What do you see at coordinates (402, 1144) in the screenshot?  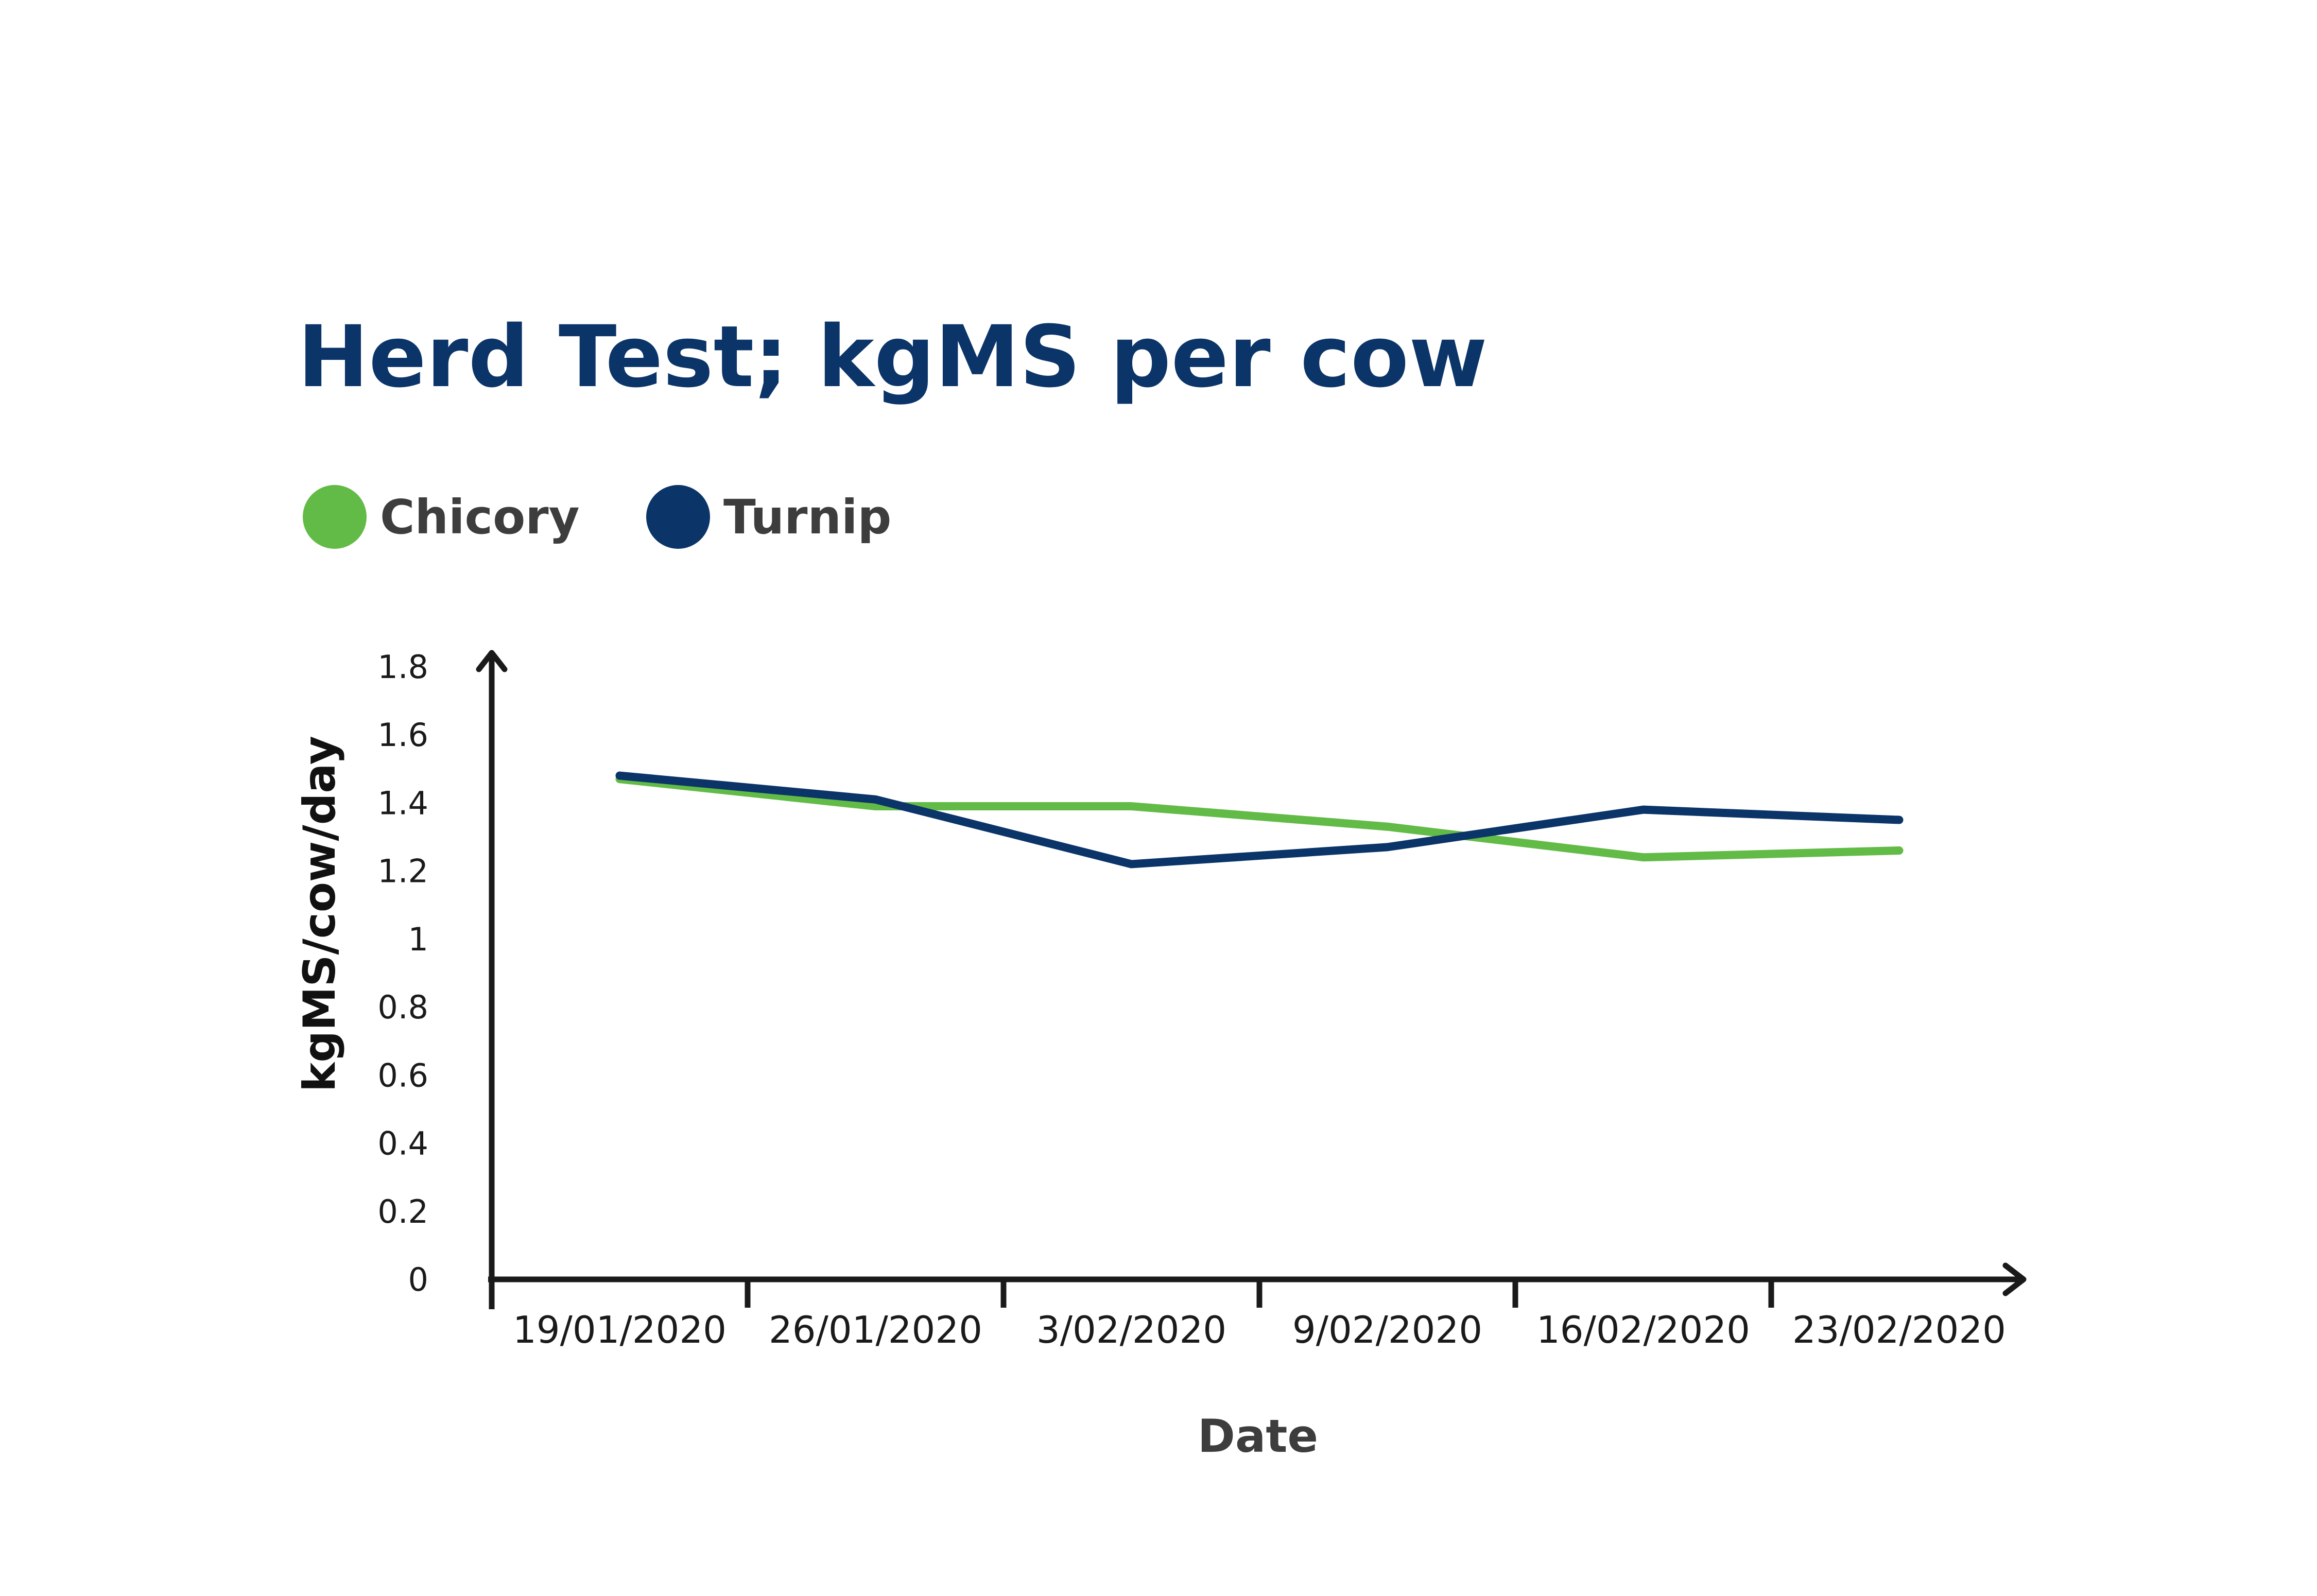 I see `y-tick-label: 0.4` at bounding box center [402, 1144].